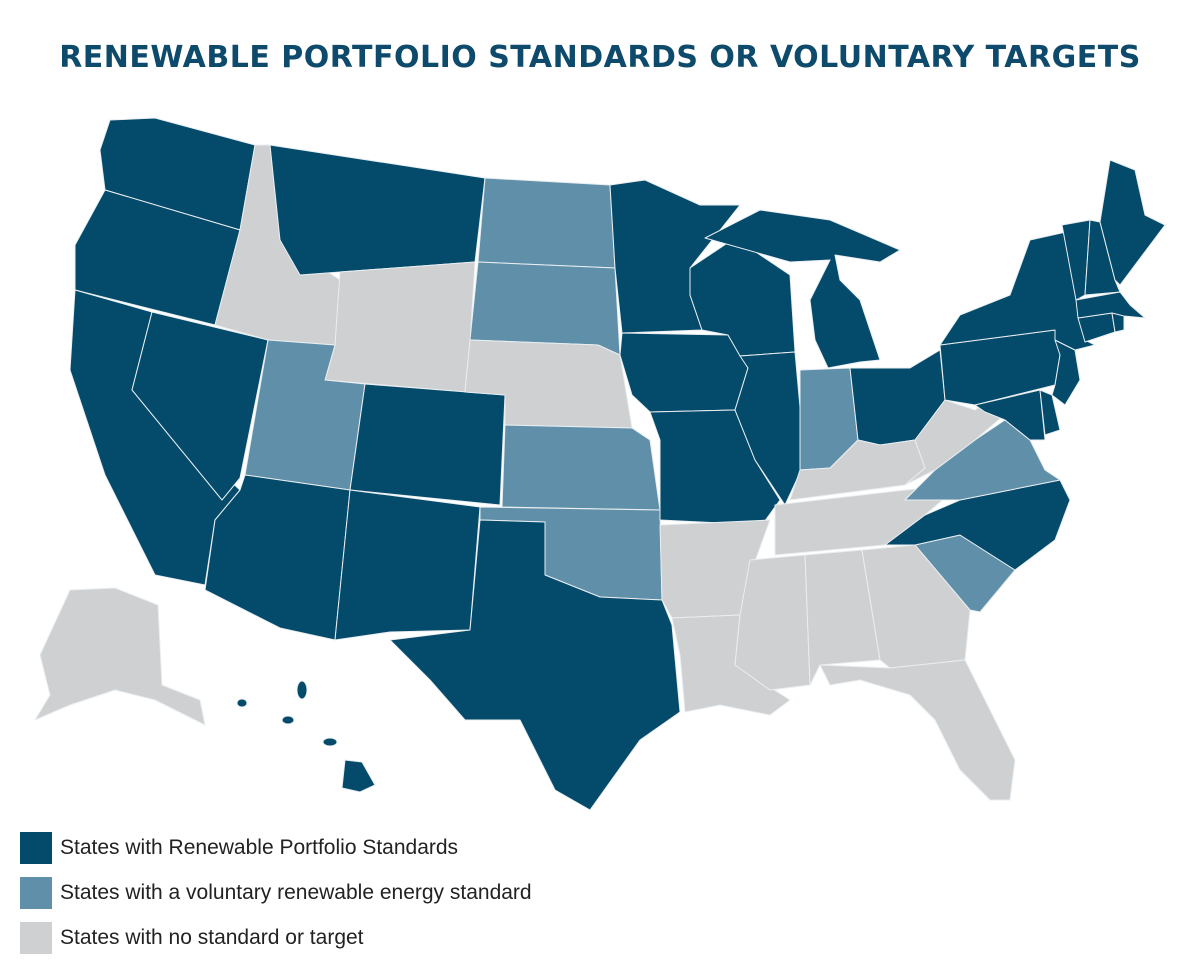 The image size is (1200, 969). Describe the element at coordinates (36, 848) in the screenshot. I see `legend-swatch-rps` at that location.